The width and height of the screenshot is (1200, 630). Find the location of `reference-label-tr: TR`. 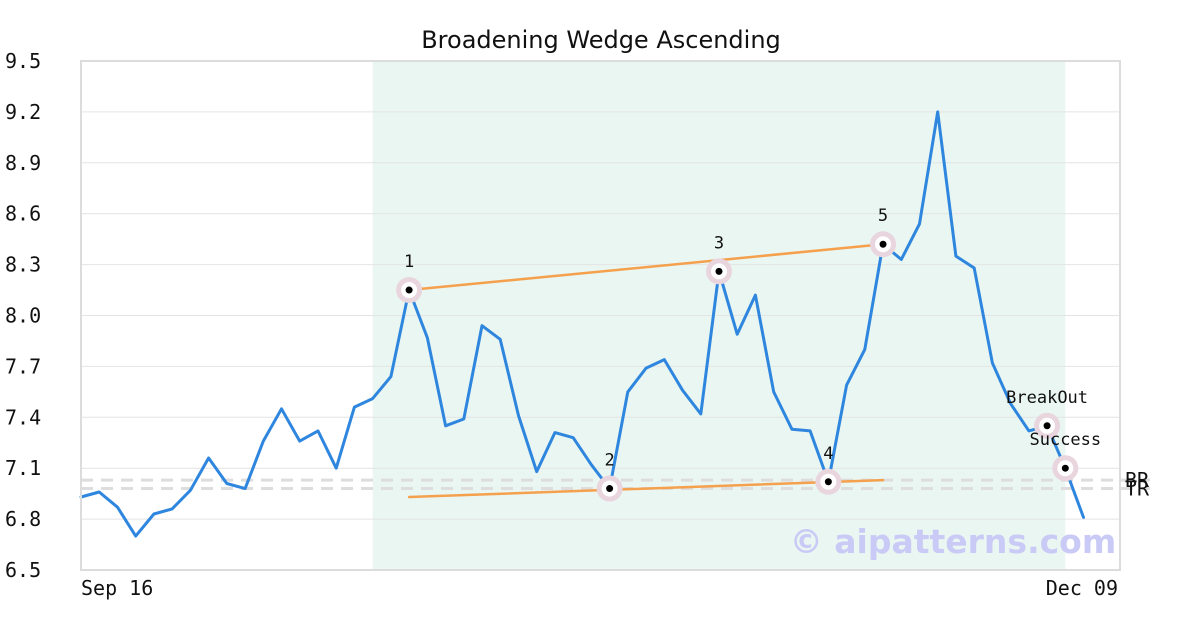

reference-label-tr: TR is located at coordinates (1137, 489).